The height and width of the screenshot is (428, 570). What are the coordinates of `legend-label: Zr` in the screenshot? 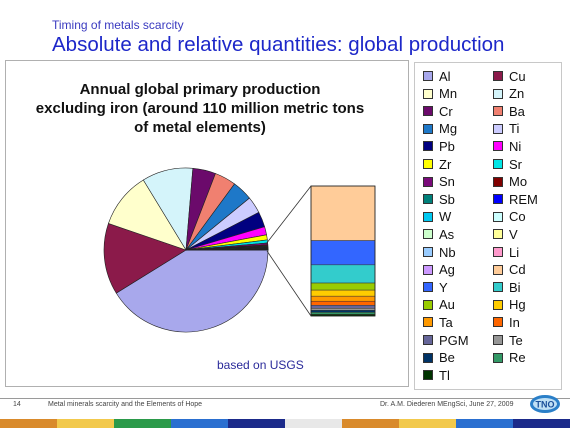 It's located at (445, 164).